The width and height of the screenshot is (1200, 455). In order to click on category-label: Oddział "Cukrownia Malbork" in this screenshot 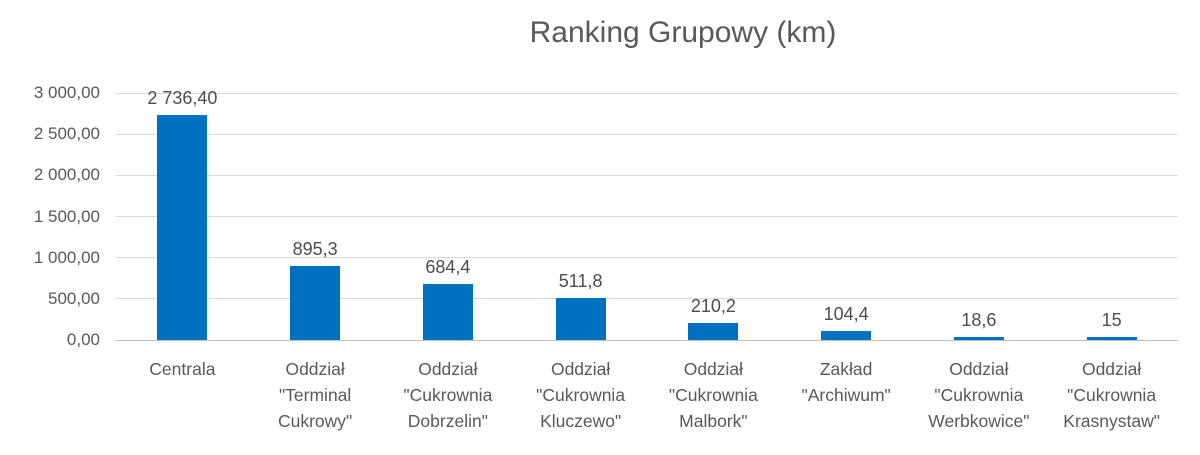, I will do `click(713, 395)`.